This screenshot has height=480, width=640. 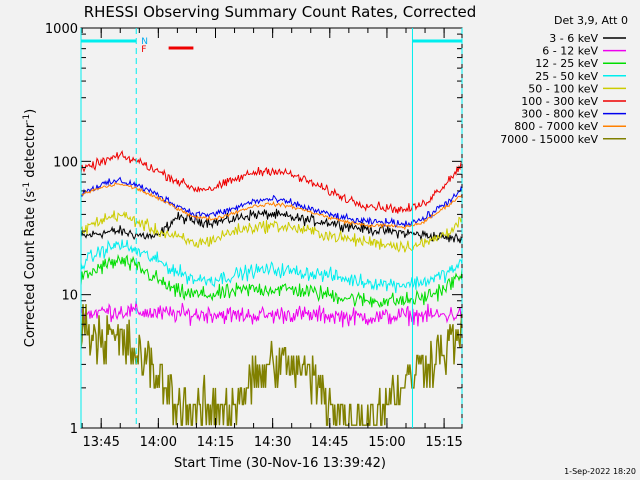 What do you see at coordinates (30, 111) in the screenshot?
I see `y-label-part-3: )` at bounding box center [30, 111].